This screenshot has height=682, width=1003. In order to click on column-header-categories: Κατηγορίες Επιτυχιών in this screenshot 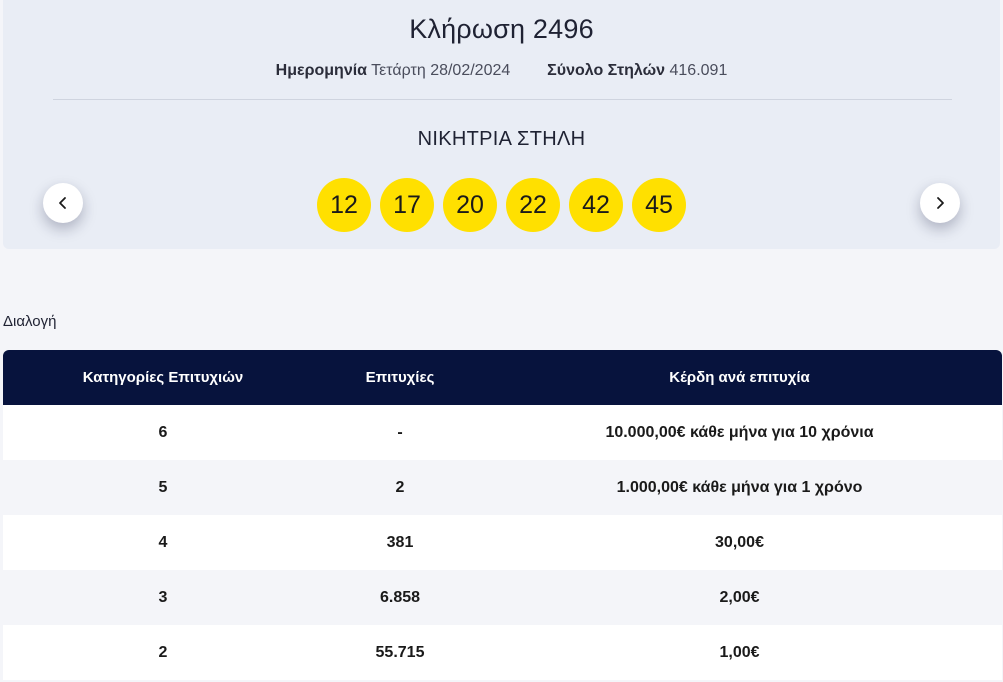, I will do `click(163, 377)`.